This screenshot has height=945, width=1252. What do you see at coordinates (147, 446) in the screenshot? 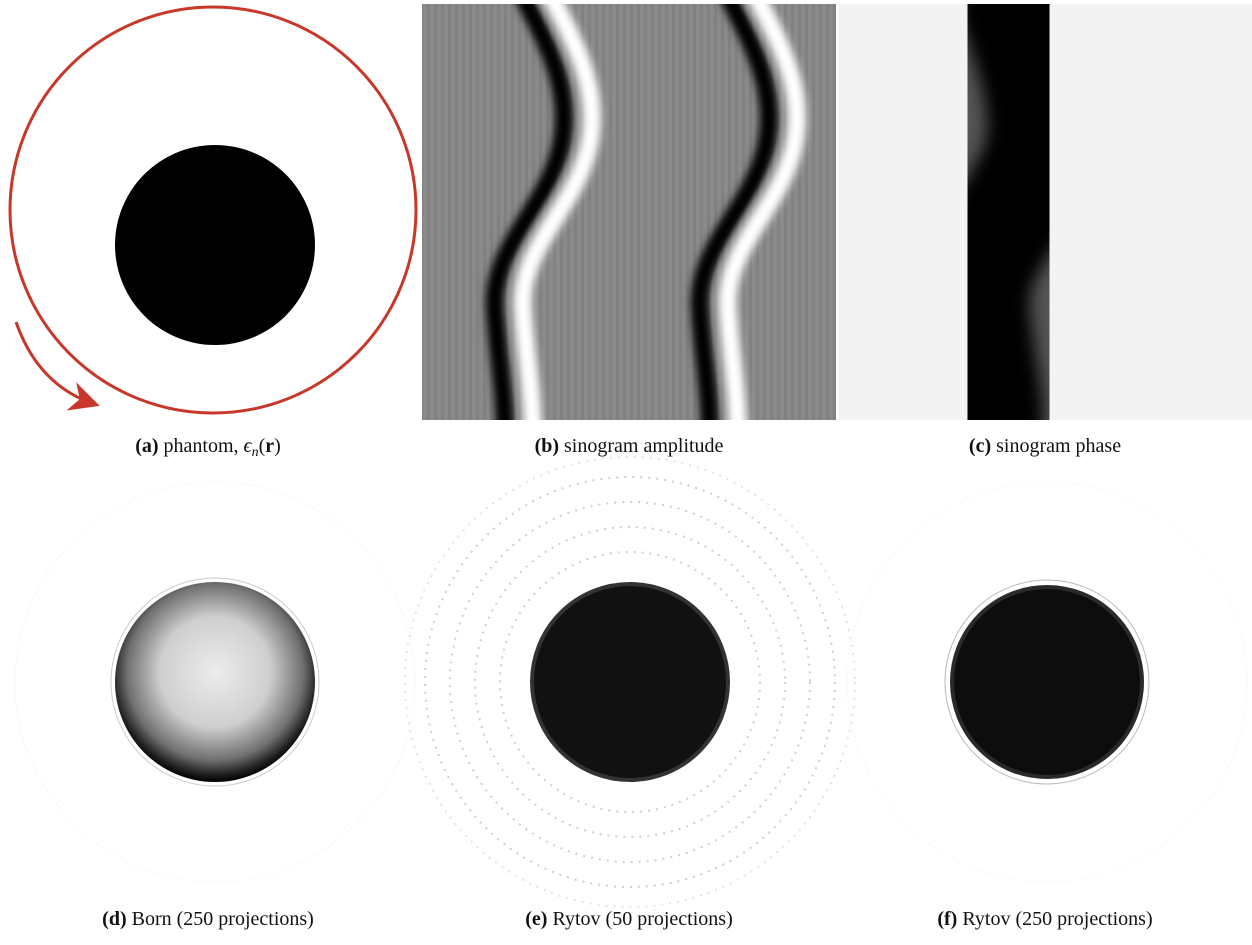
I see `panel-label: (a)` at bounding box center [147, 446].